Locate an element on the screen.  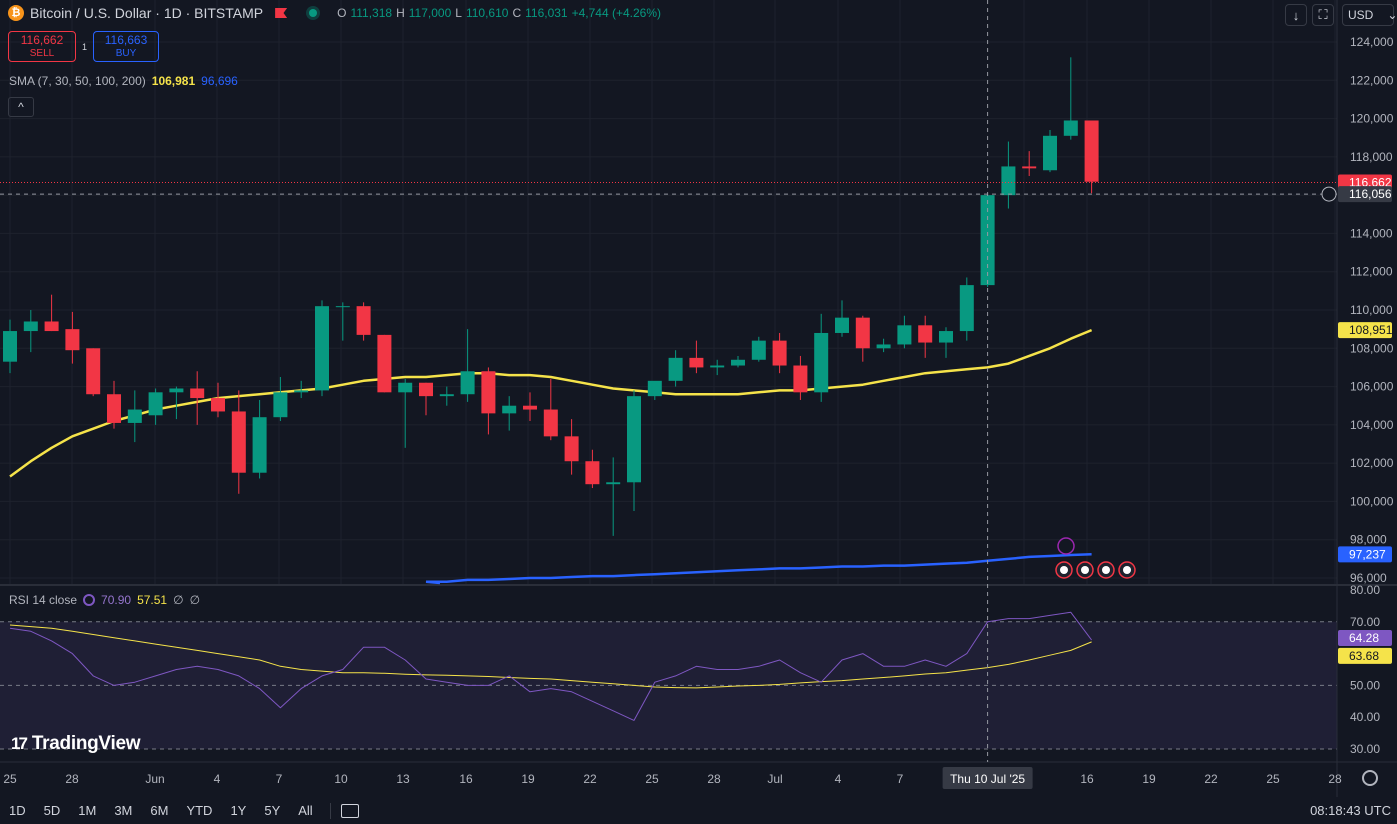
divider is located at coordinates (330, 810).